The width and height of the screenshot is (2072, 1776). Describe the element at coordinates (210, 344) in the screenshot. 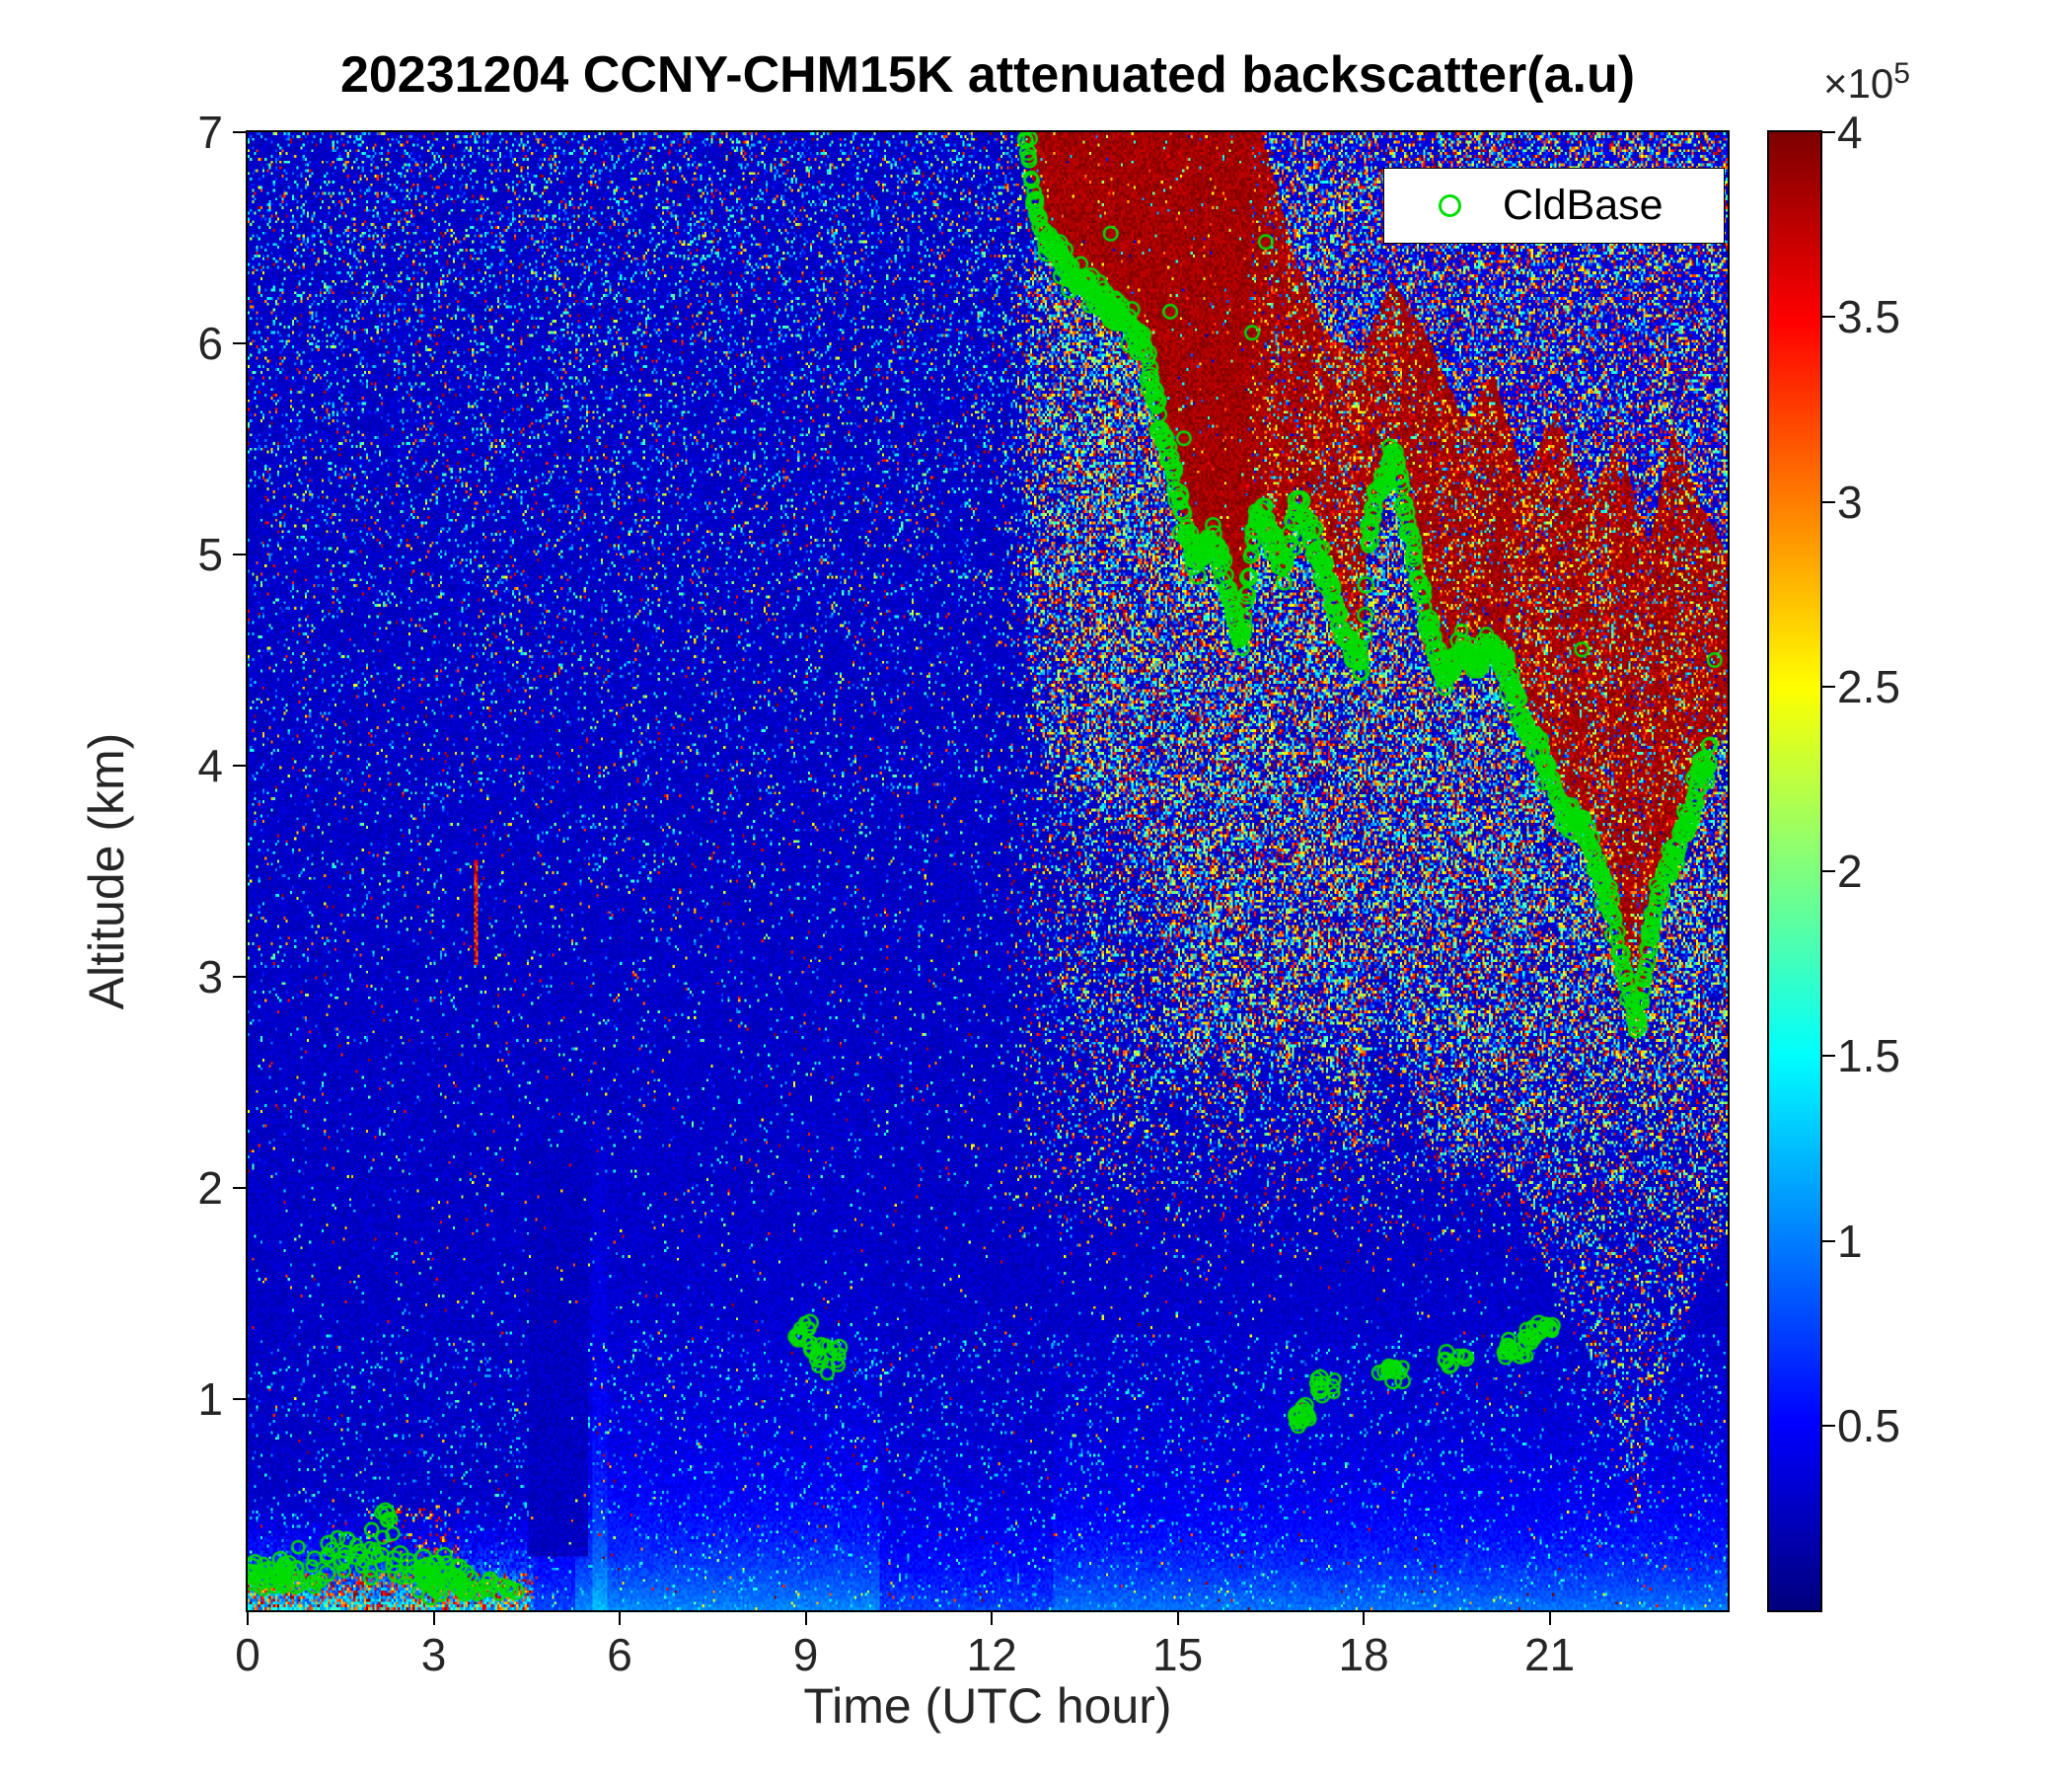

I see `y-tick-label: 6` at that location.